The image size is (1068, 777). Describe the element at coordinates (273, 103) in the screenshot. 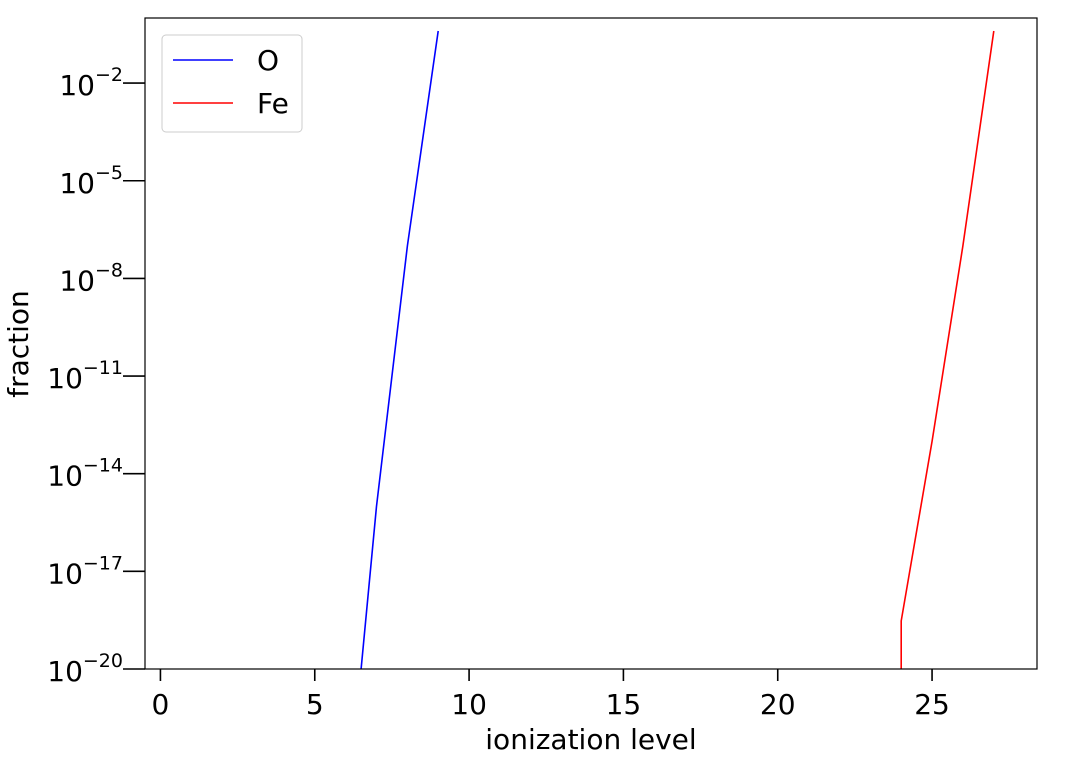

I see `legend-label-fe: Fe` at that location.